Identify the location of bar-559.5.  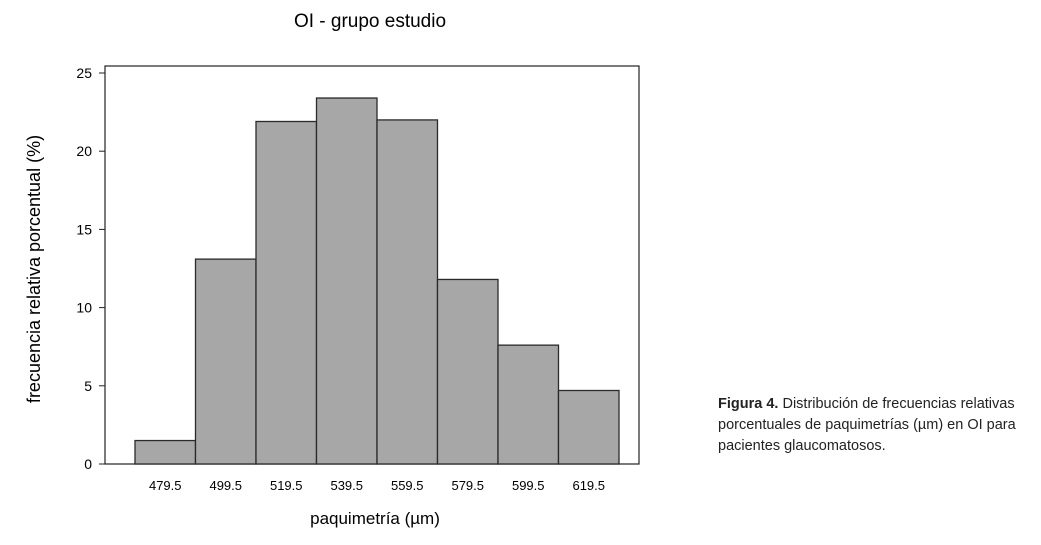
(407, 292).